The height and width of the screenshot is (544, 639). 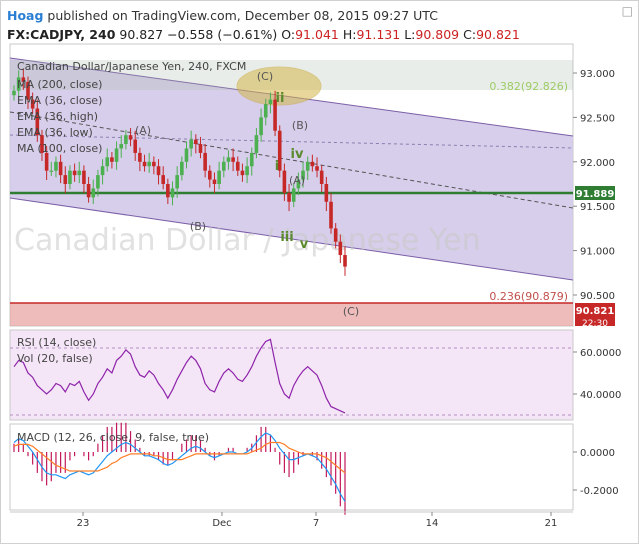 I want to click on indicator-label-ema36-close: EMA (36, close), so click(x=59, y=100).